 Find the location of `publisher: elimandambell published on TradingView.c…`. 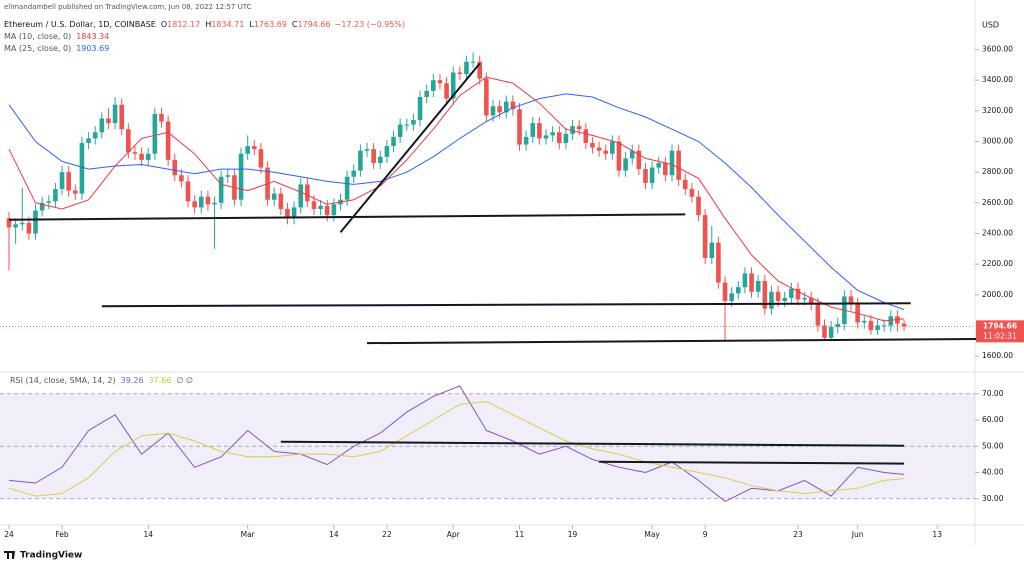

publisher: elimandambell published on TradingView.c… is located at coordinates (128, 7).